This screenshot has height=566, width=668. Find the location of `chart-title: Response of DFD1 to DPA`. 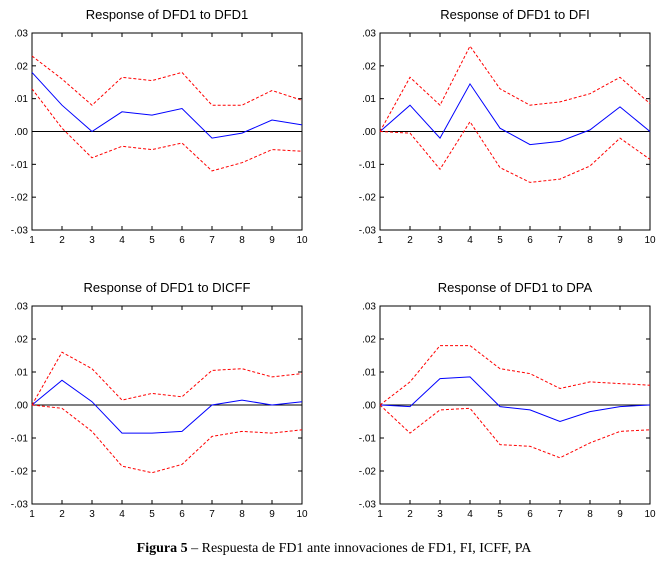

chart-title: Response of DFD1 to DPA is located at coordinates (515, 287).